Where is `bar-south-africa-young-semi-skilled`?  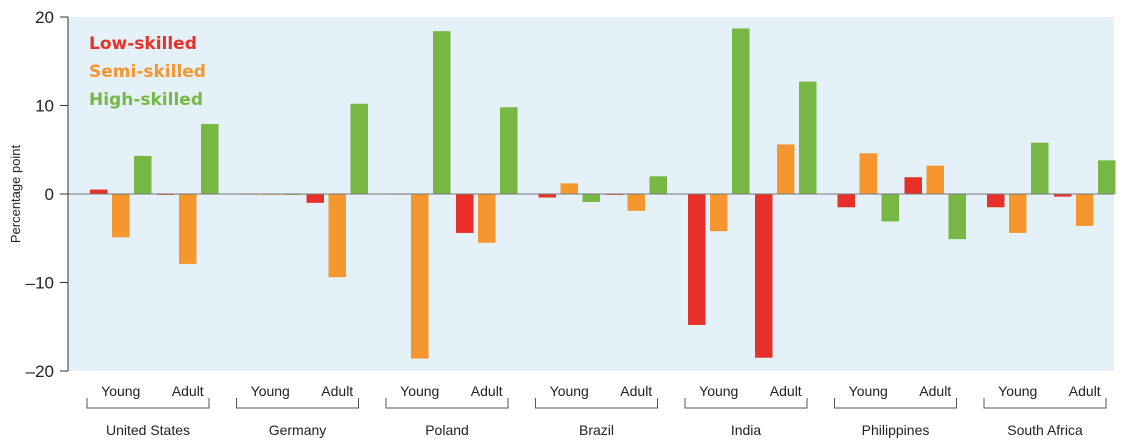 bar-south-africa-young-semi-skilled is located at coordinates (1018, 213).